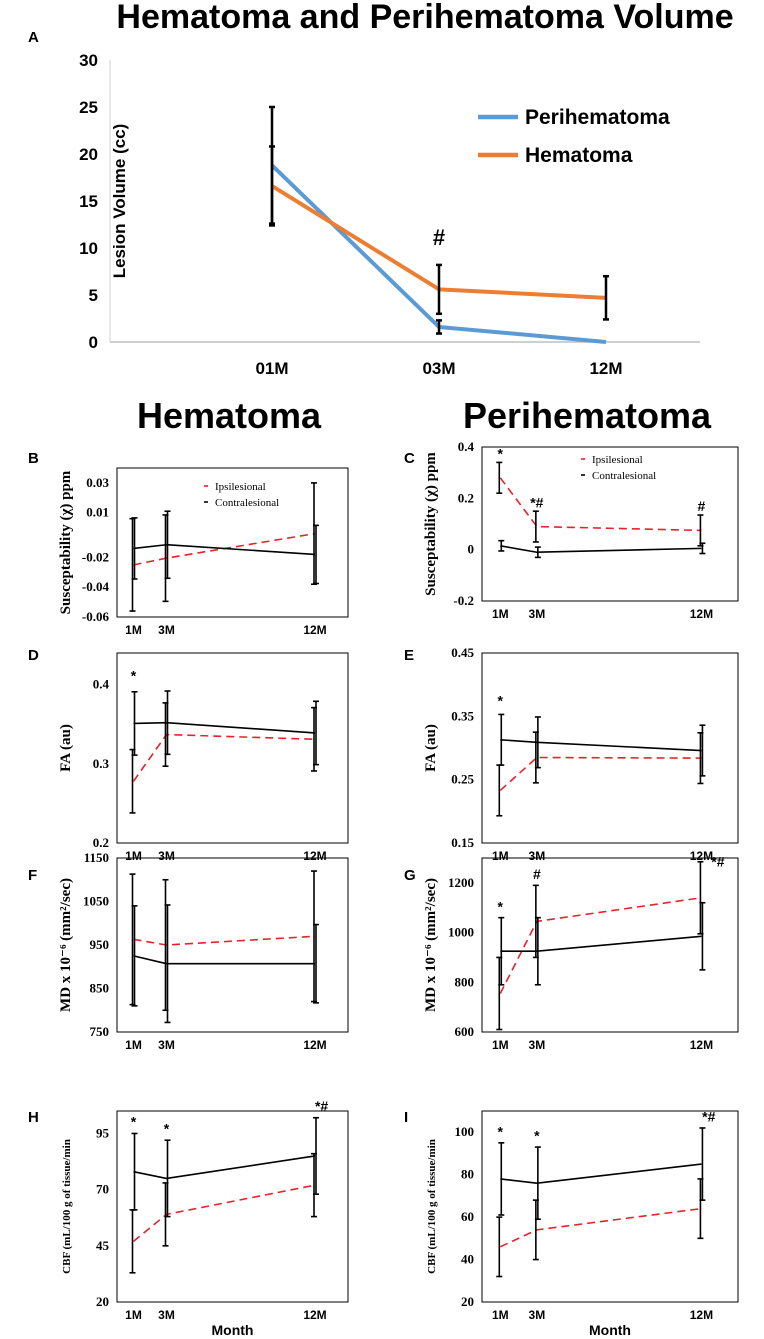 Image resolution: width=764 pixels, height=1339 pixels. I want to click on legend-label: Contralesional, so click(247, 503).